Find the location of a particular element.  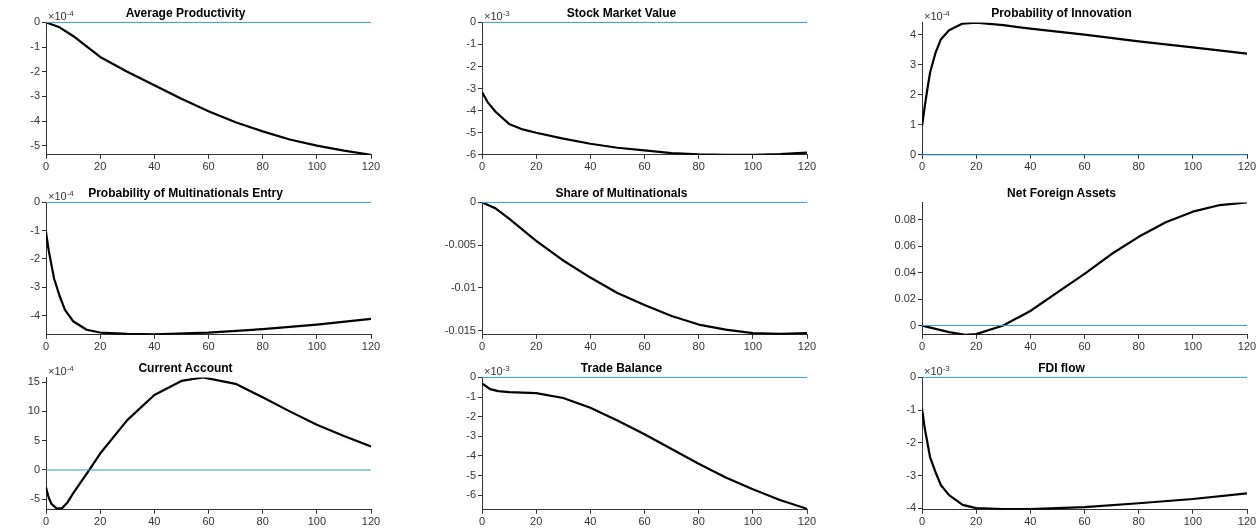

y-tick-label: 2 is located at coordinates (912, 93).